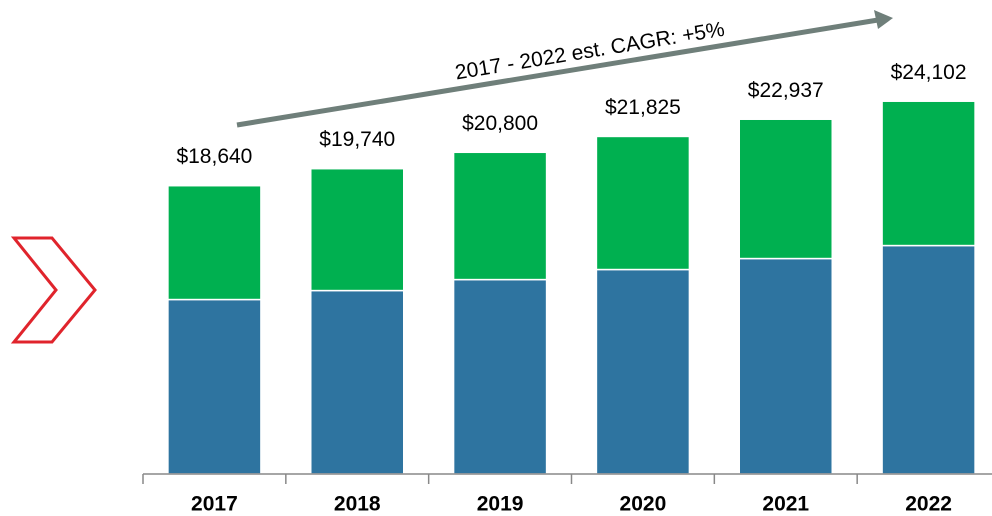 Image resolution: width=992 pixels, height=516 pixels. What do you see at coordinates (357, 504) in the screenshot?
I see `x-tick-label: 2018` at bounding box center [357, 504].